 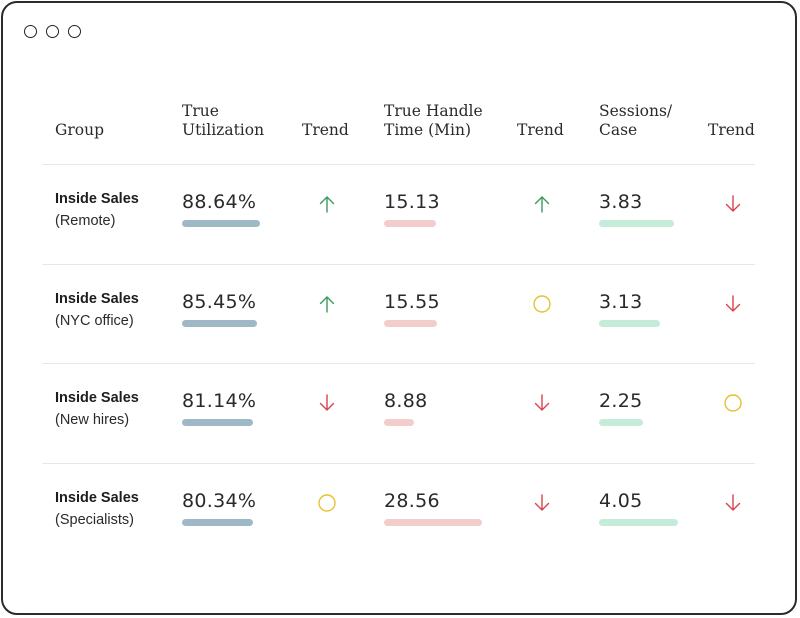 What do you see at coordinates (412, 301) in the screenshot?
I see `handle-time-value: 15.55` at bounding box center [412, 301].